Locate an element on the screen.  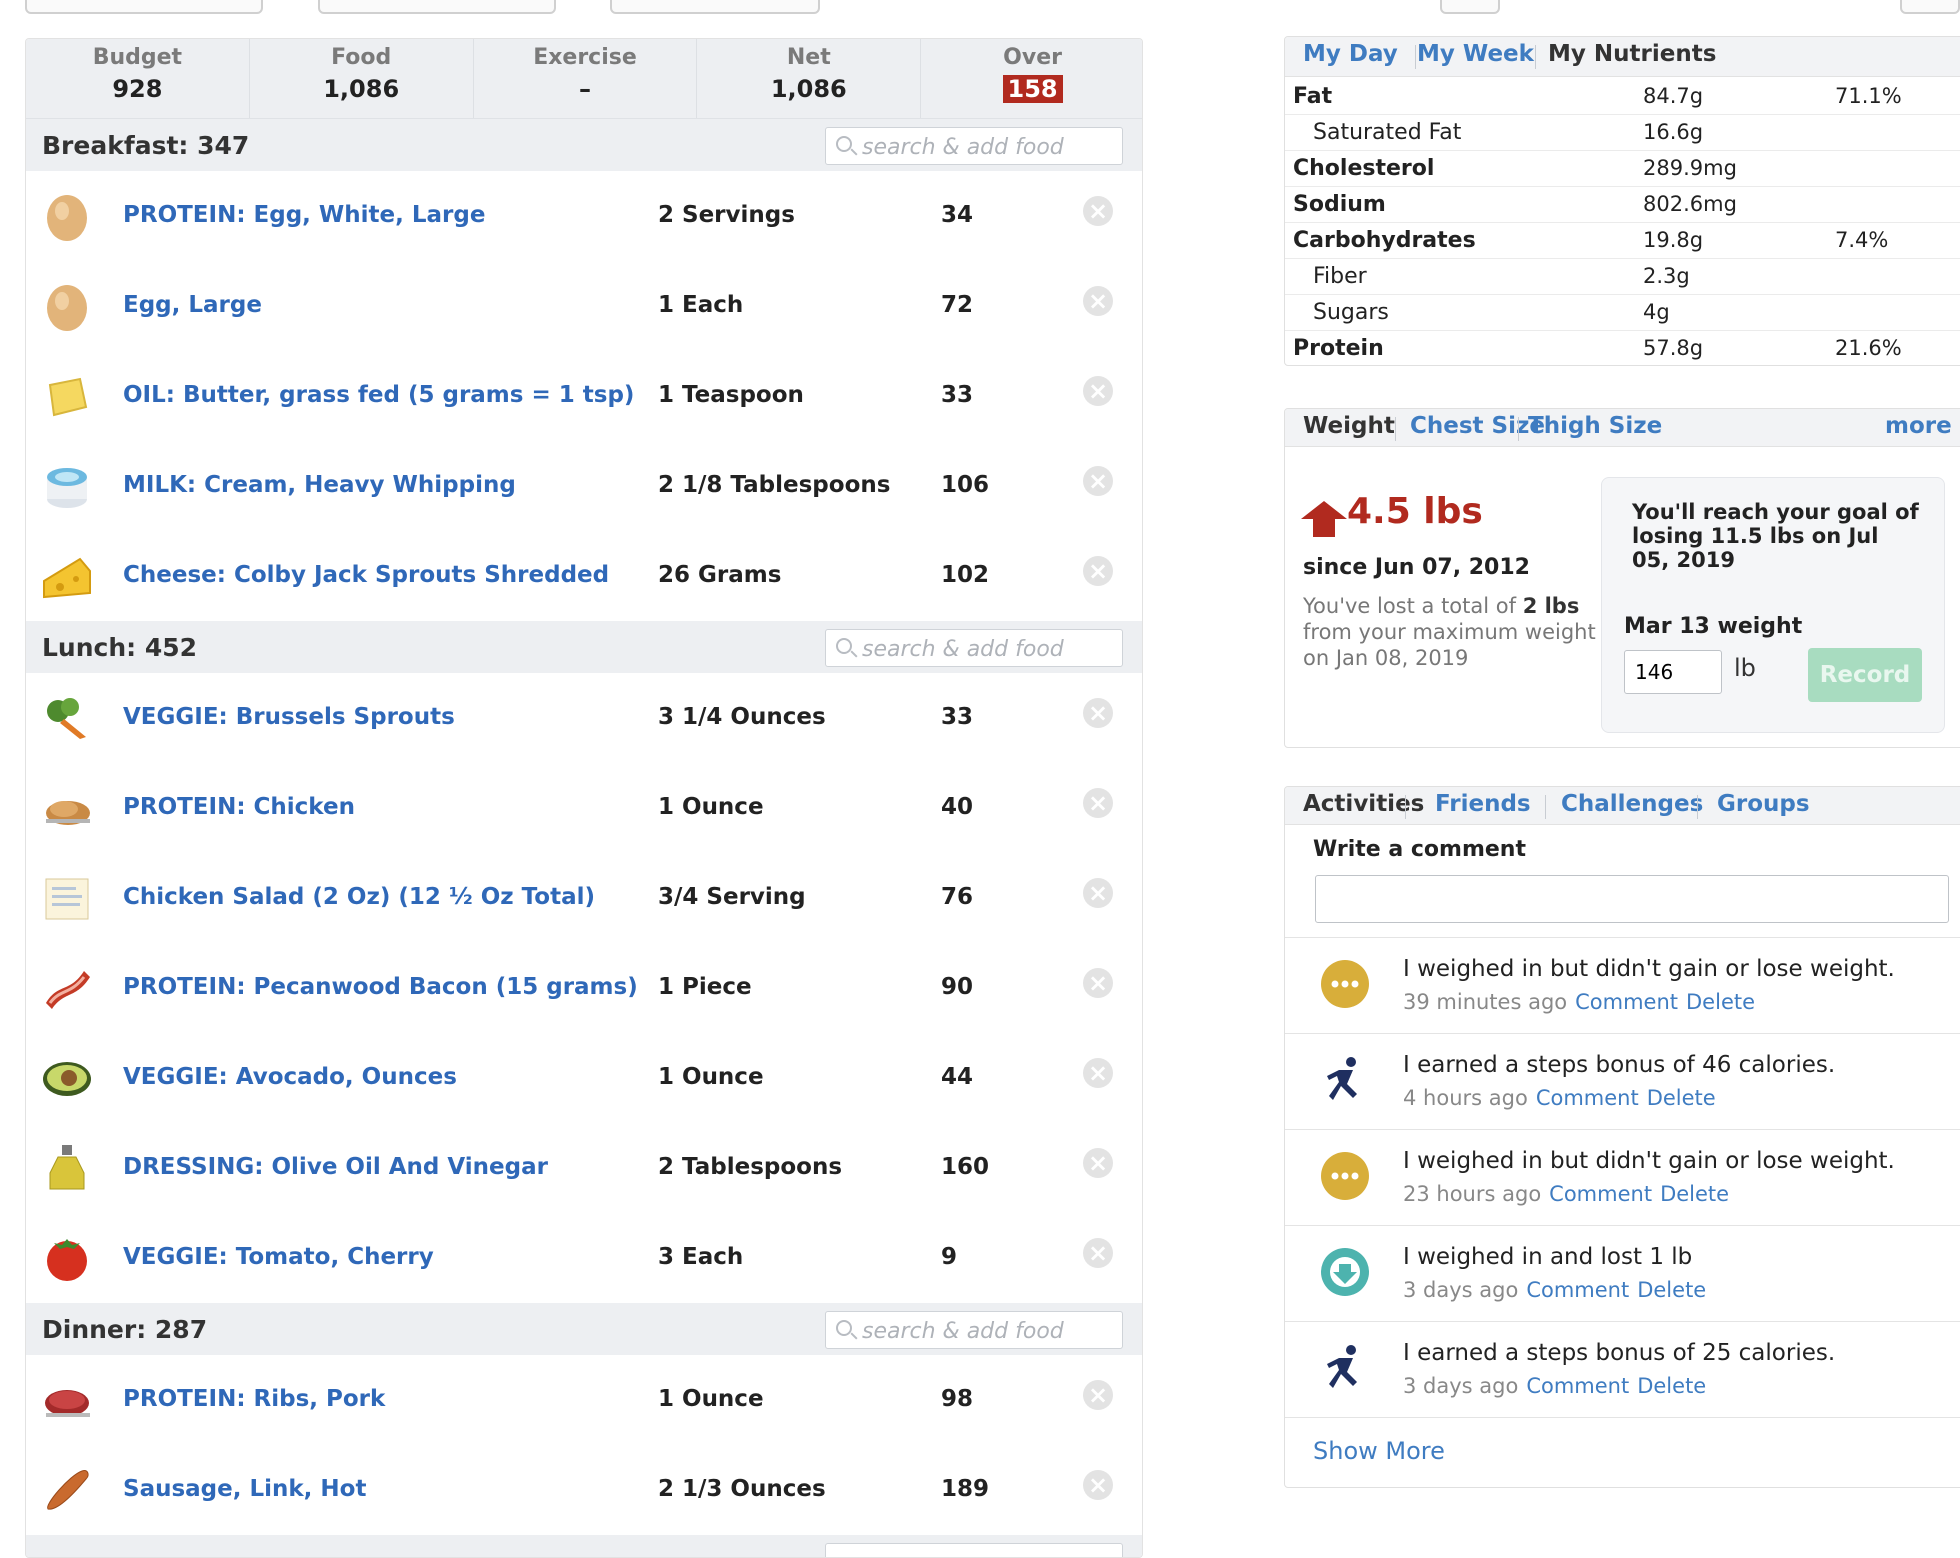
nutrient-label: Cholesterol is located at coordinates (1364, 168).